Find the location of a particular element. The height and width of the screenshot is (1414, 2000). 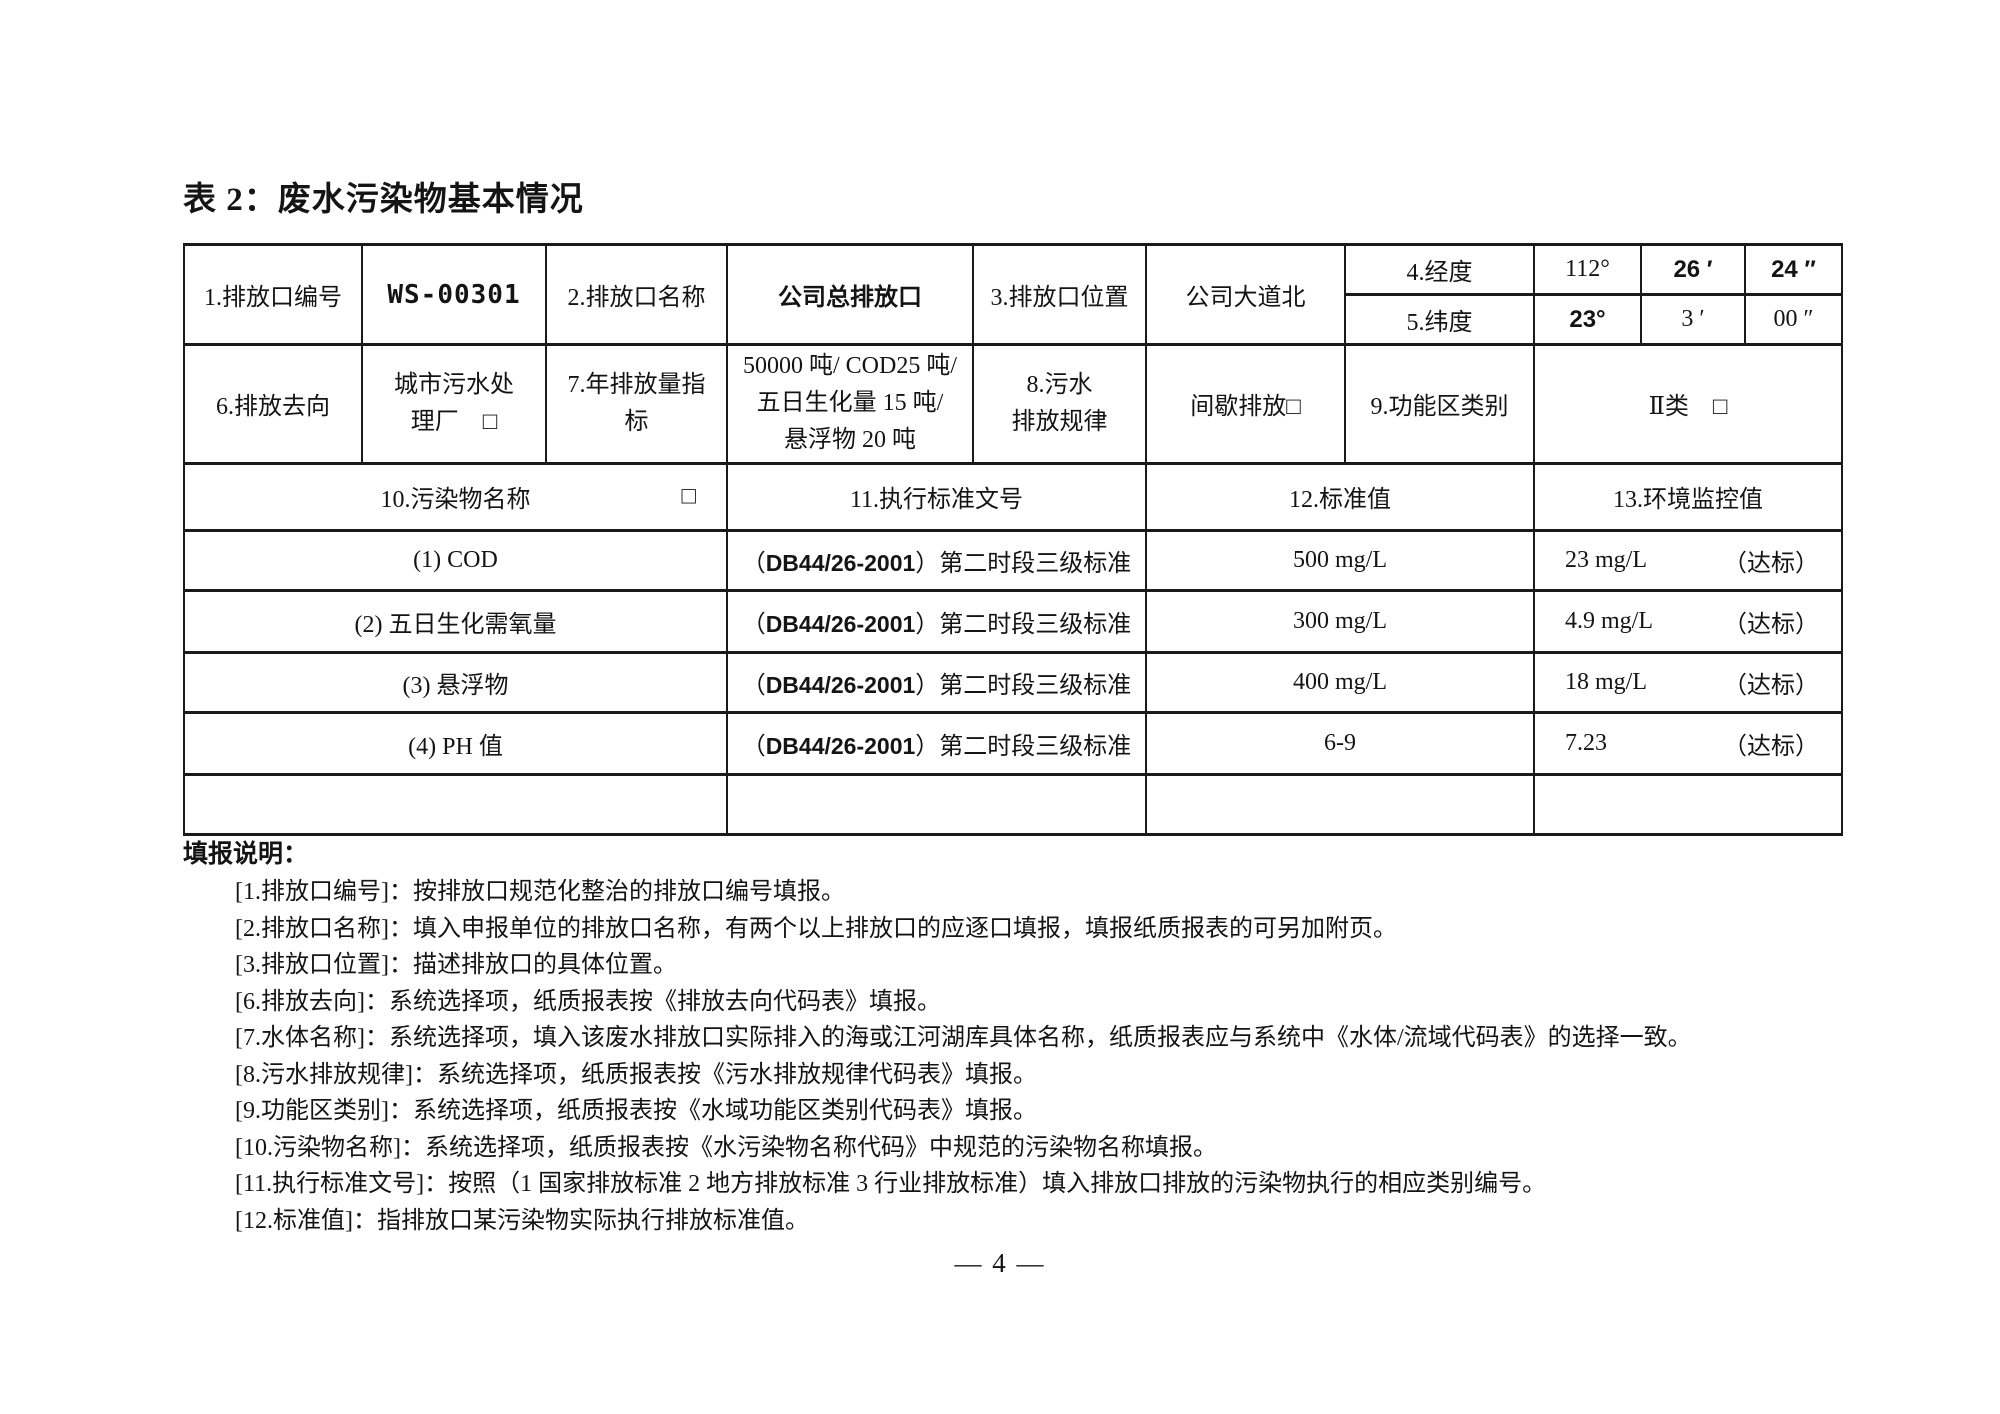

longitude-degrees: 112° is located at coordinates (1587, 269).